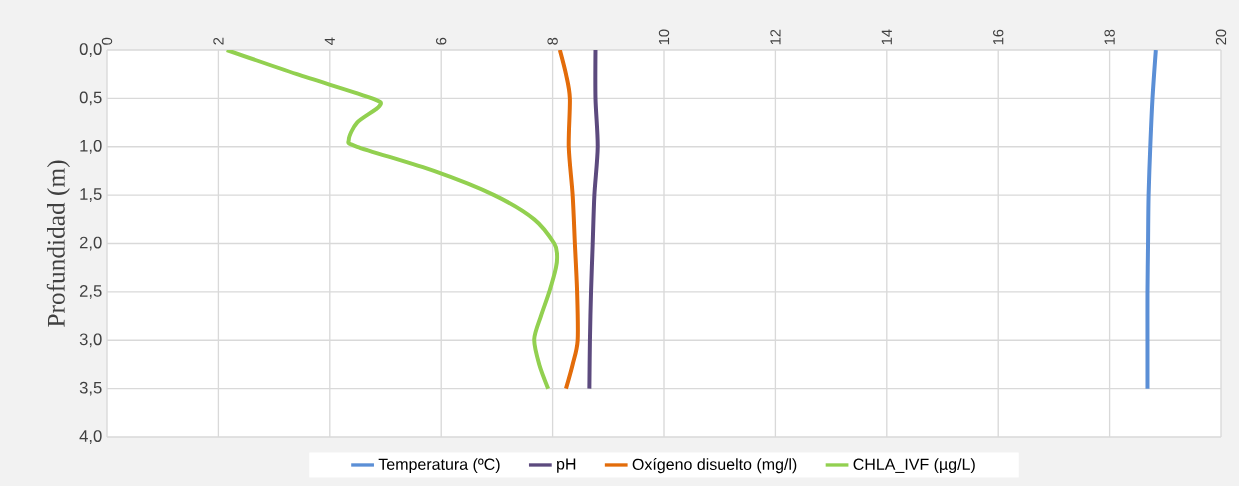  What do you see at coordinates (775, 37) in the screenshot?
I see `x-tick-label: 12` at bounding box center [775, 37].